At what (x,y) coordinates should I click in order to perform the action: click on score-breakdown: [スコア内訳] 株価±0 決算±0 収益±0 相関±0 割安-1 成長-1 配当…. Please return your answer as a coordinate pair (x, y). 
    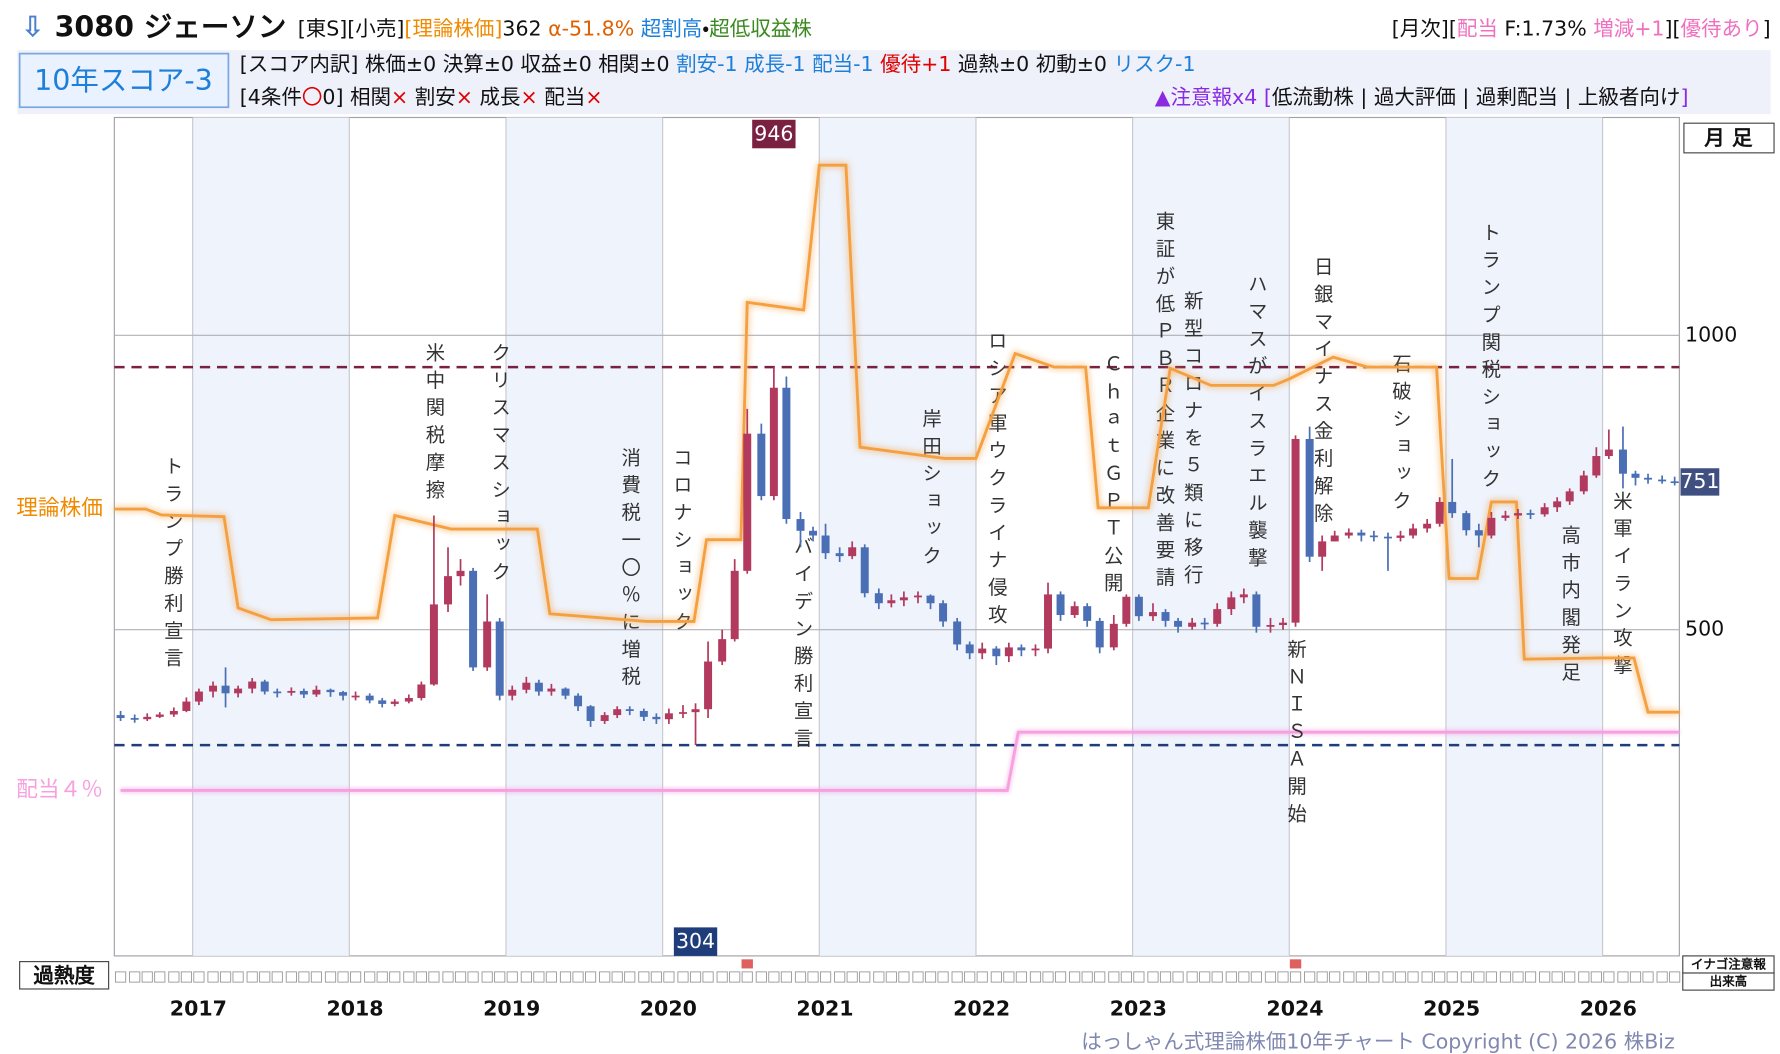
    Looking at the image, I should click on (718, 64).